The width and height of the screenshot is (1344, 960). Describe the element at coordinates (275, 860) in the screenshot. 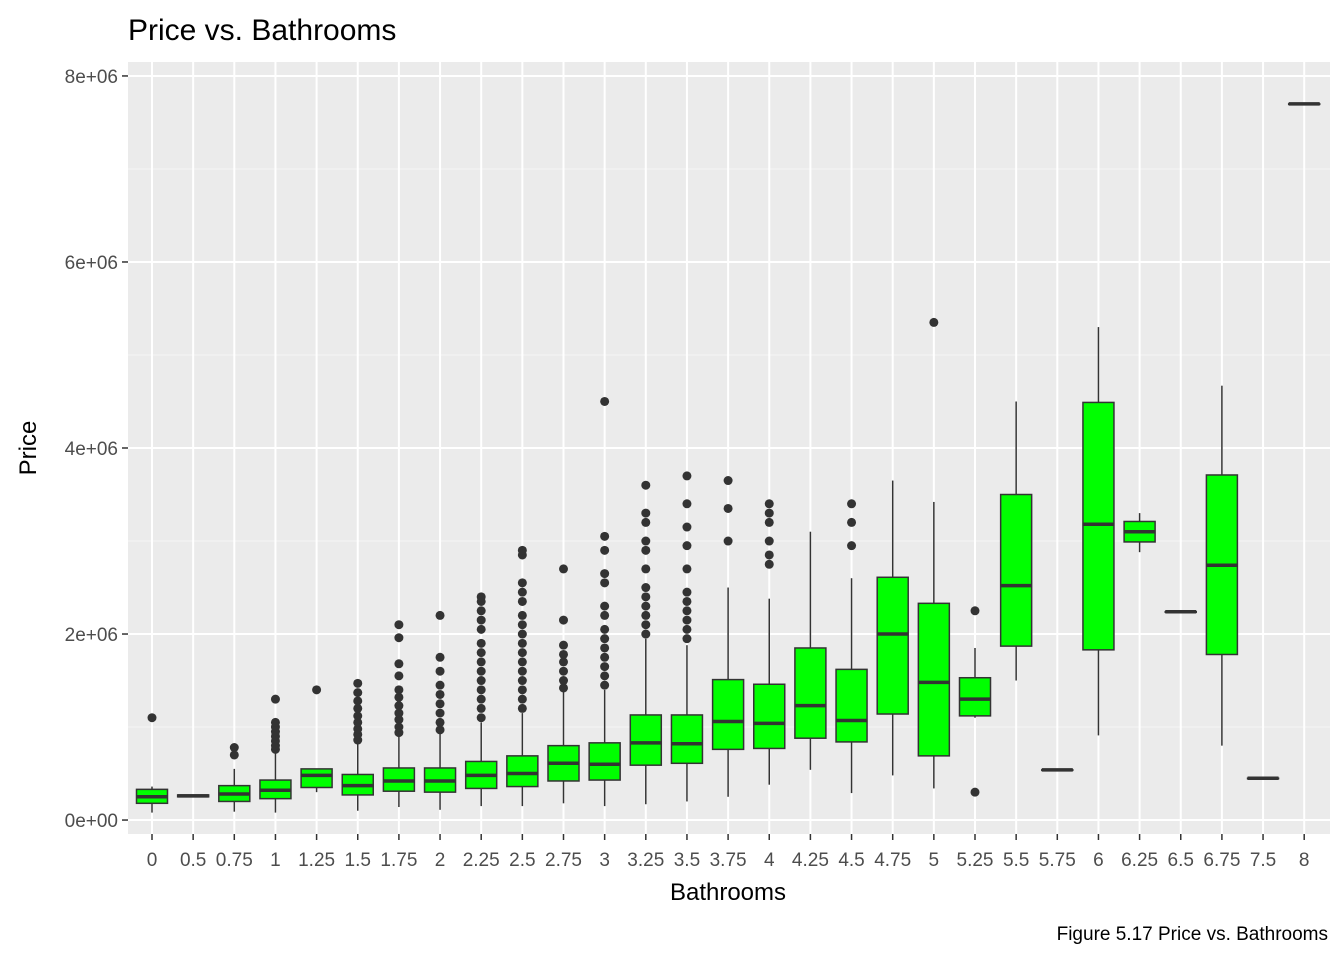

I see `x-tick-label: 1` at that location.